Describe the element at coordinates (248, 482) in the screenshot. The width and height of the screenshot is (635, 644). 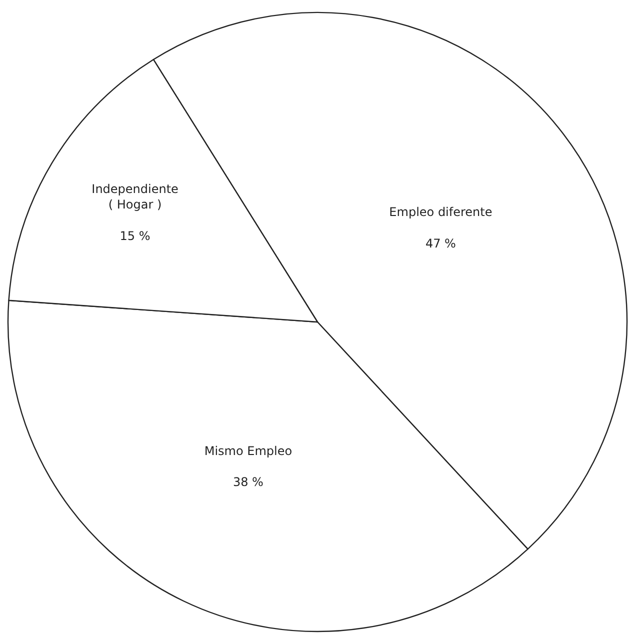
I see `data-label: 38 %` at that location.